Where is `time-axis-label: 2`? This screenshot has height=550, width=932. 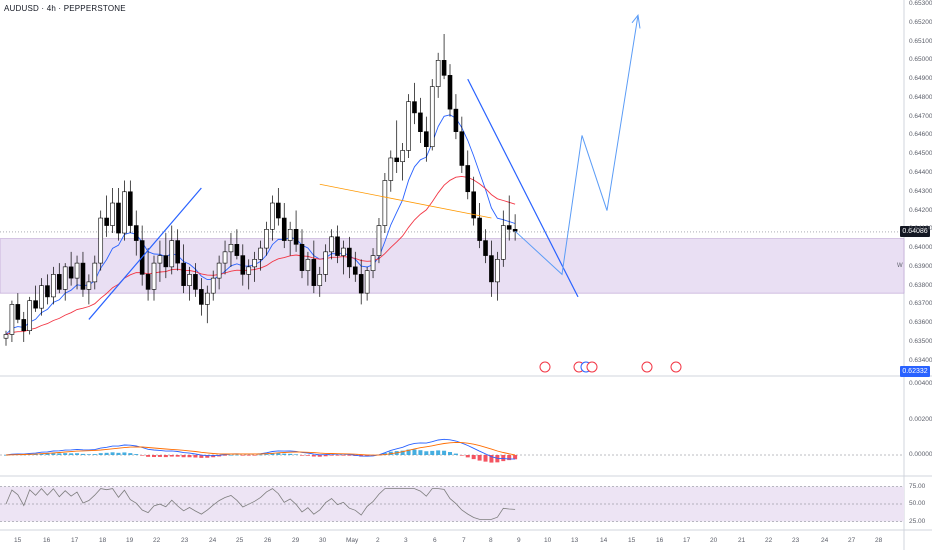
time-axis-label: 2 is located at coordinates (378, 540).